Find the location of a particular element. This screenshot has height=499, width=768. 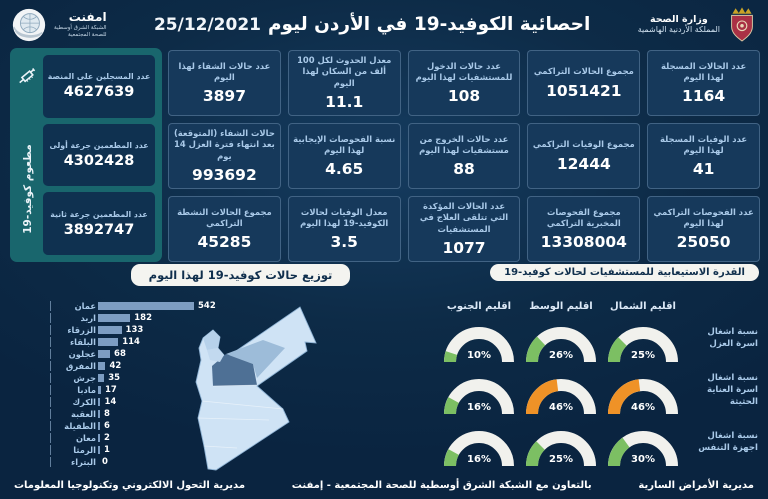

ministry-line2: المملكة الأردنية الهاشمية is located at coordinates (678, 30).